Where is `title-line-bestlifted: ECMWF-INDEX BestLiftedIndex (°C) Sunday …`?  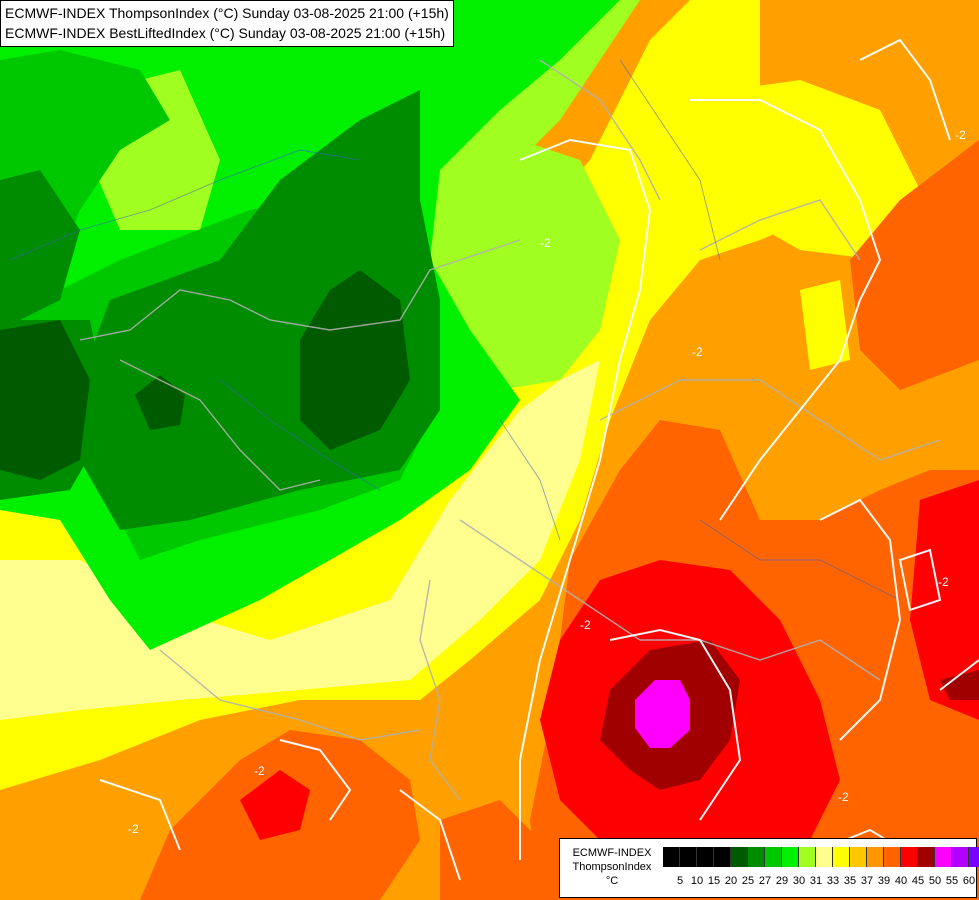
title-line-bestlifted: ECMWF-INDEX BestLiftedIndex (°C) Sunday … is located at coordinates (225, 33).